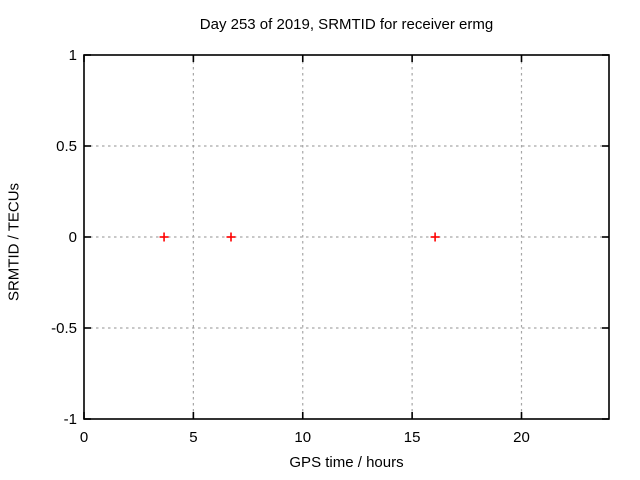  Describe the element at coordinates (521, 437) in the screenshot. I see `x-tick-label: 20` at that location.